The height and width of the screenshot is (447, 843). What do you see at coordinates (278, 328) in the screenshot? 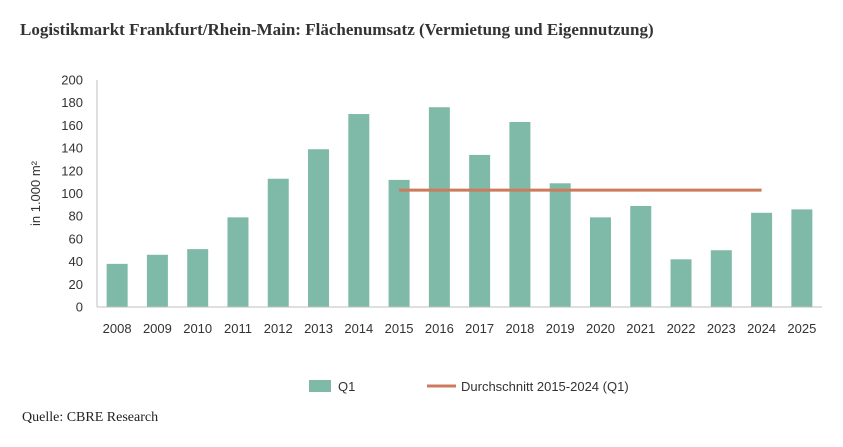
I see `x-tick-label: 2012` at bounding box center [278, 328].